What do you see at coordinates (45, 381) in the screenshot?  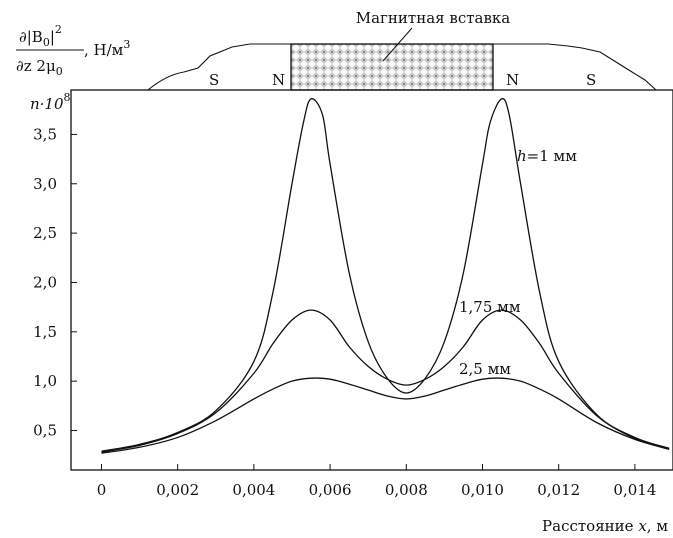 I see `y-tick-label: 1,0` at bounding box center [45, 381].